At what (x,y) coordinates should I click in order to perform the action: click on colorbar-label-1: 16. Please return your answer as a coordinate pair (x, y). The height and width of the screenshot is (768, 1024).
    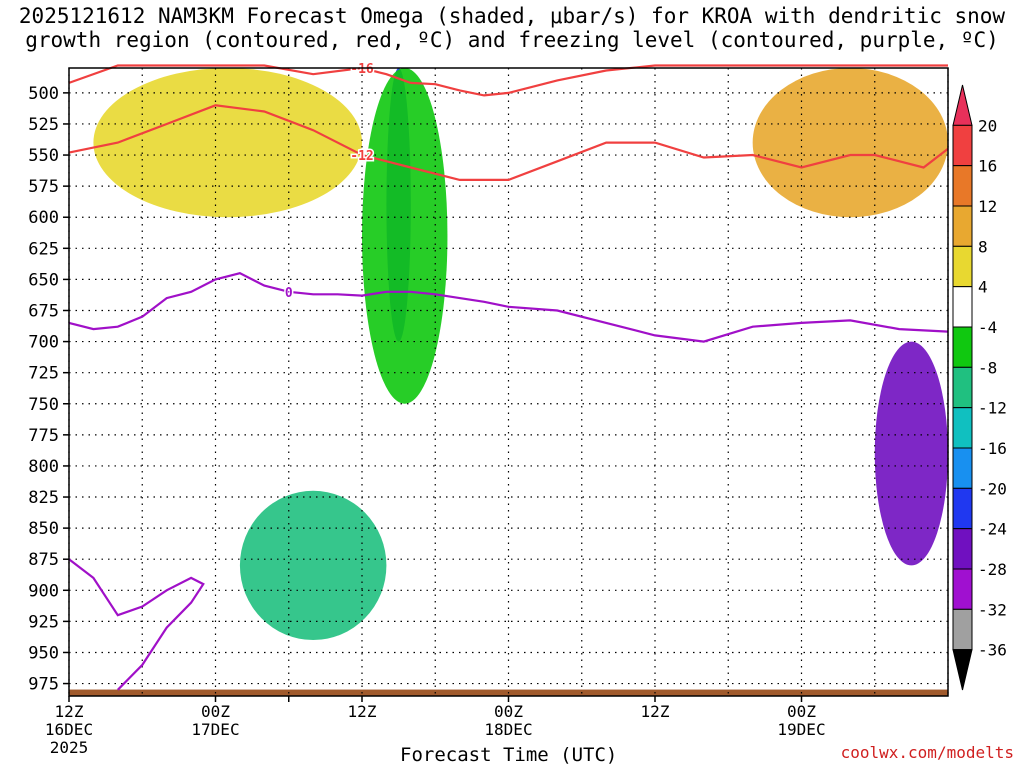
    Looking at the image, I should click on (987, 166).